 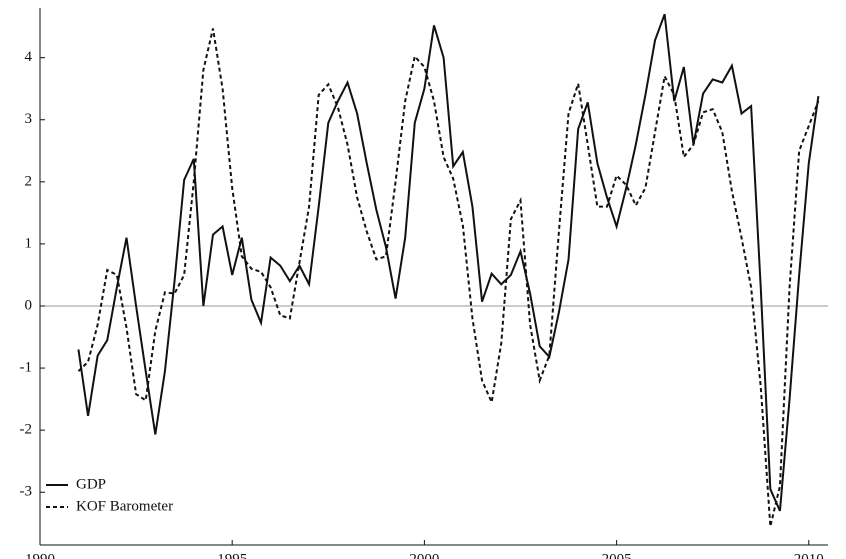 What do you see at coordinates (617, 555) in the screenshot?
I see `x-tick-label: 2005` at bounding box center [617, 555].